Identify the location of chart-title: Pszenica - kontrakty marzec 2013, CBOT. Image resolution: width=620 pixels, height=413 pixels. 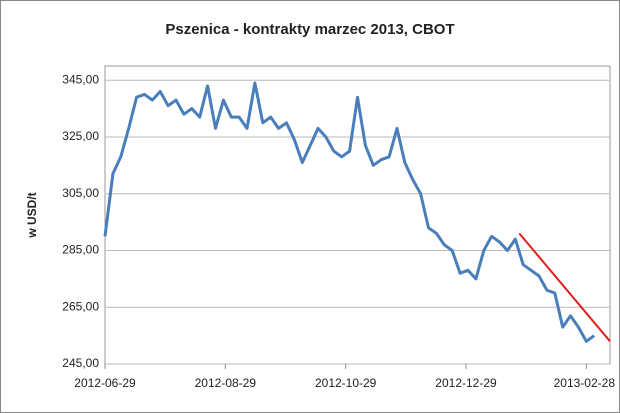
(309, 29).